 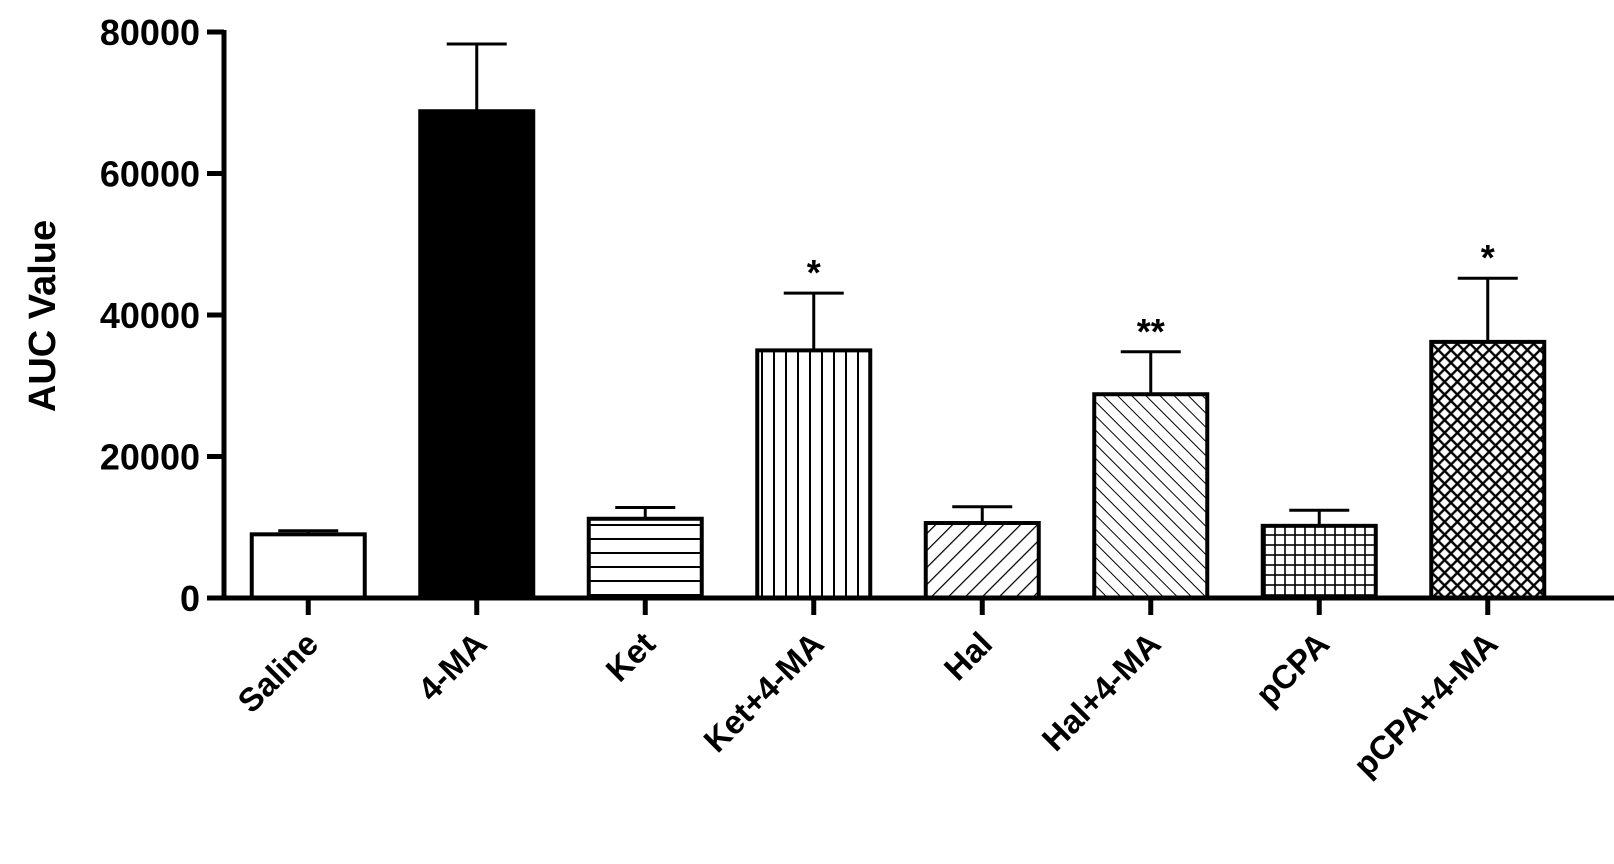 What do you see at coordinates (150, 457) in the screenshot?
I see `y-tick-label: 20000` at bounding box center [150, 457].